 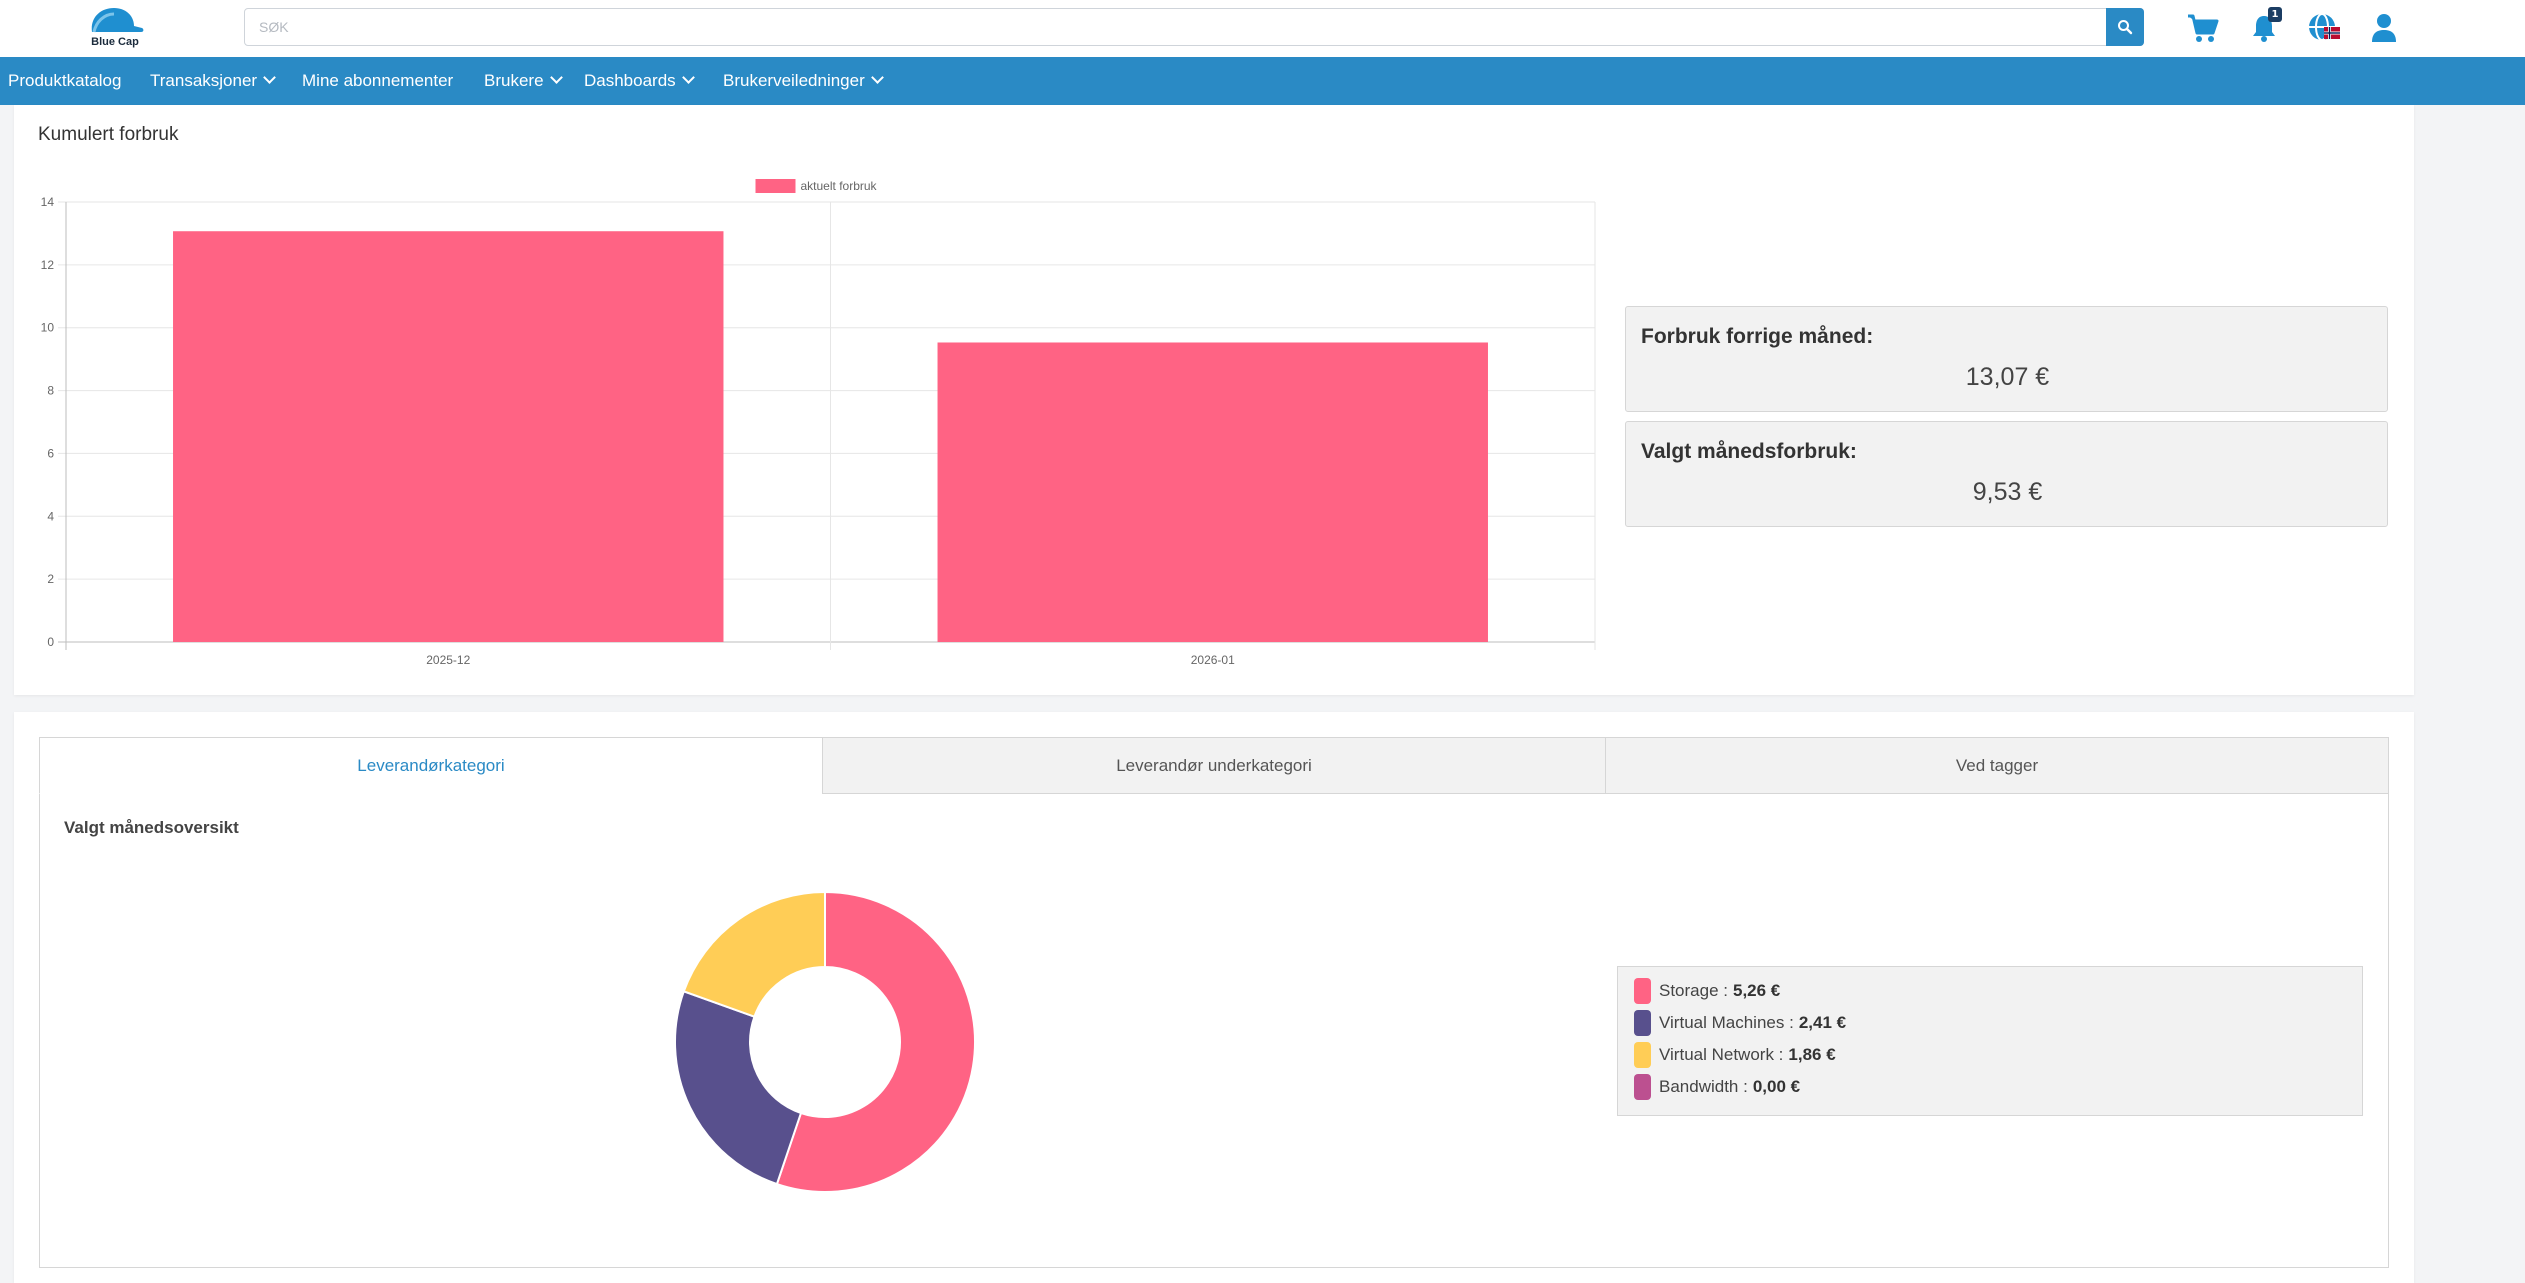 What do you see at coordinates (875, 1041) in the screenshot?
I see `donut-slice-storage` at bounding box center [875, 1041].